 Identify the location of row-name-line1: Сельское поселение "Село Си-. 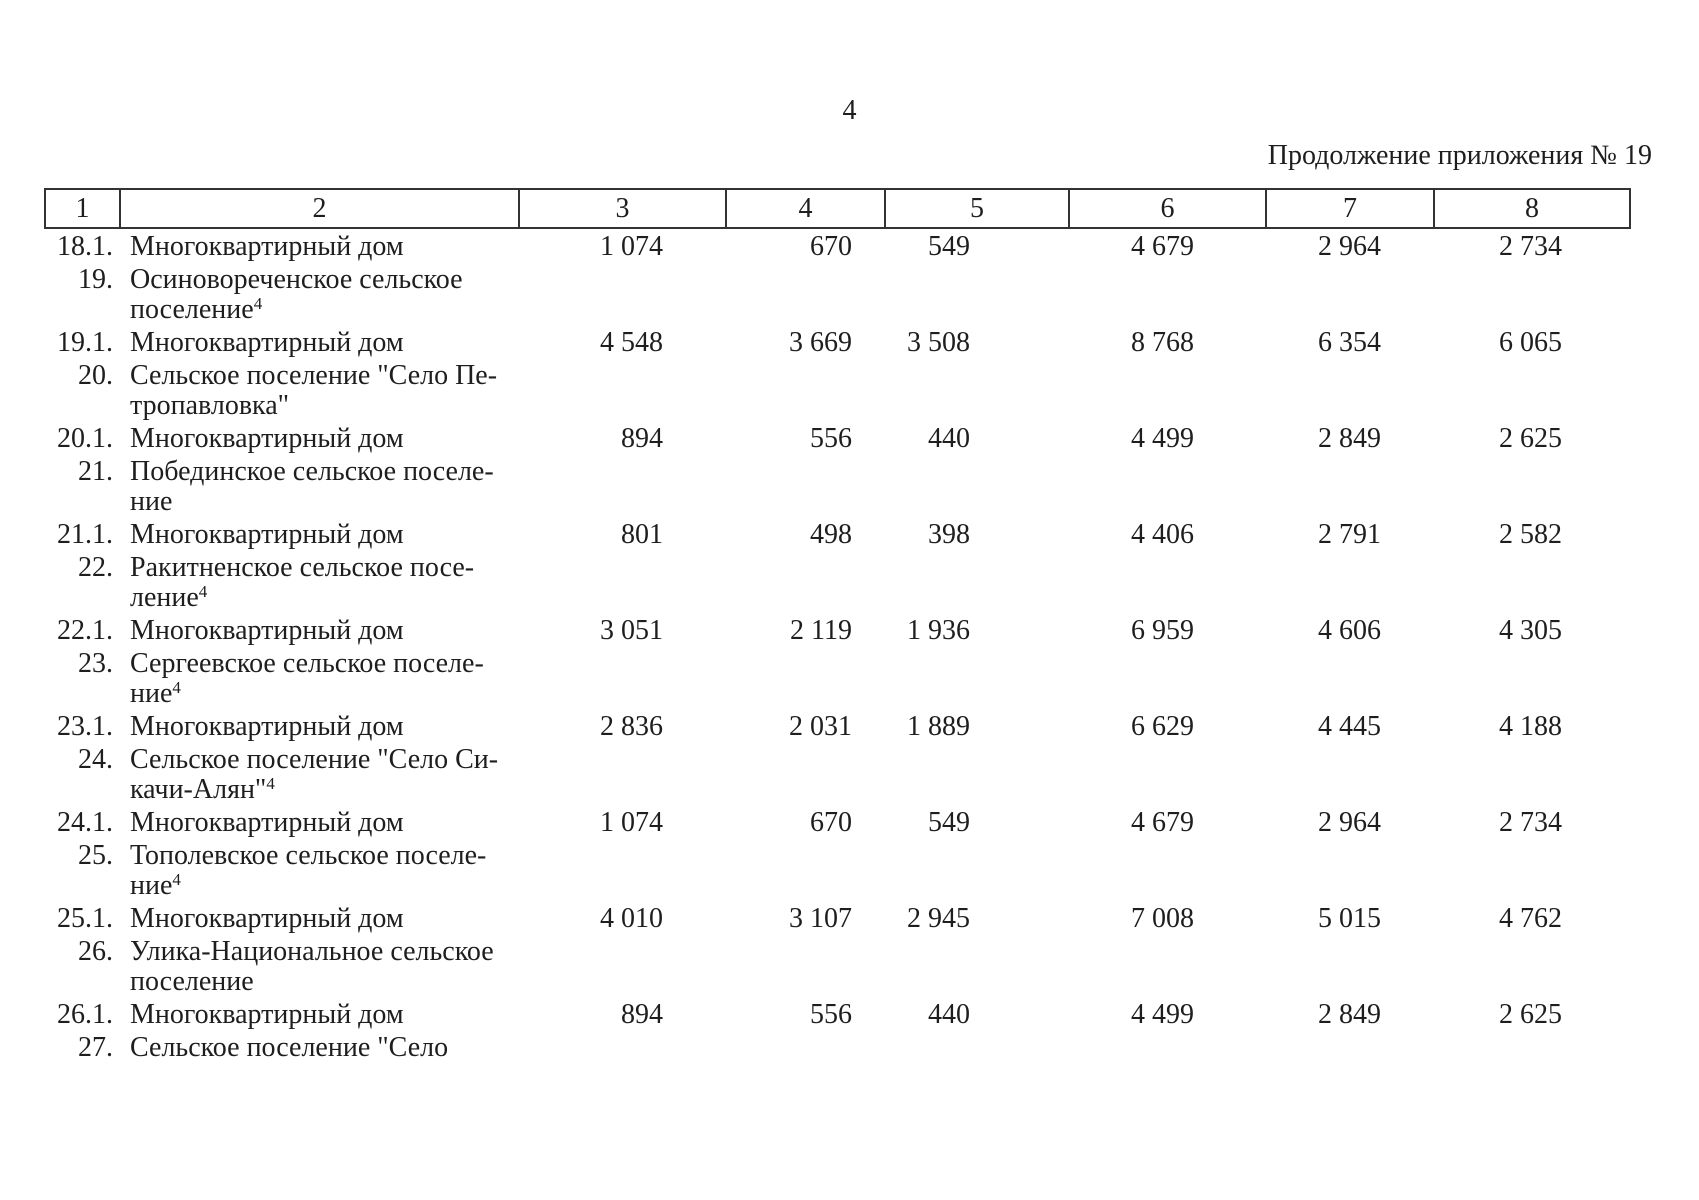
(314, 759).